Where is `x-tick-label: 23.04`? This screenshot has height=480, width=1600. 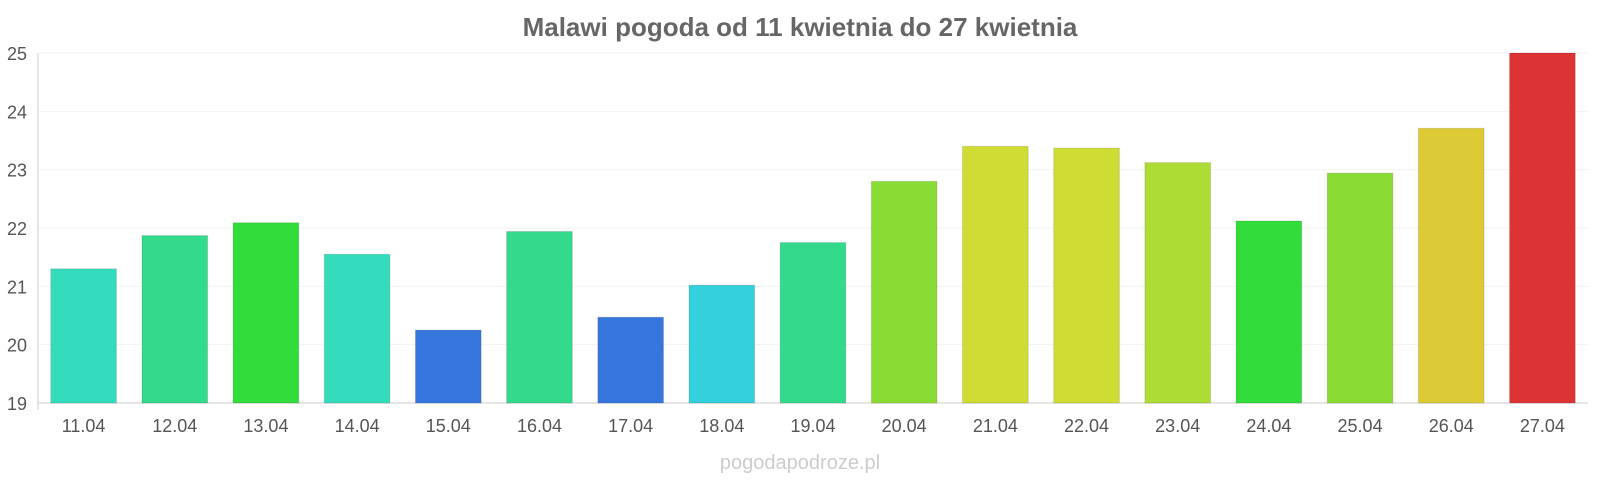
x-tick-label: 23.04 is located at coordinates (1177, 426).